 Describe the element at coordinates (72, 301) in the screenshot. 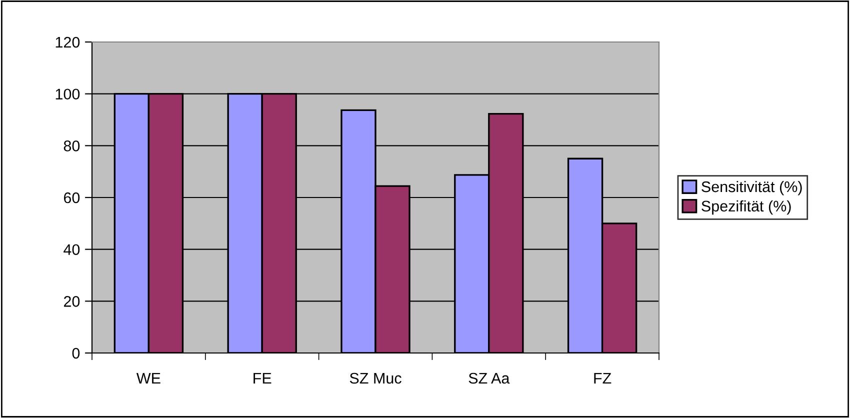

I see `y-tick-label: 20` at that location.